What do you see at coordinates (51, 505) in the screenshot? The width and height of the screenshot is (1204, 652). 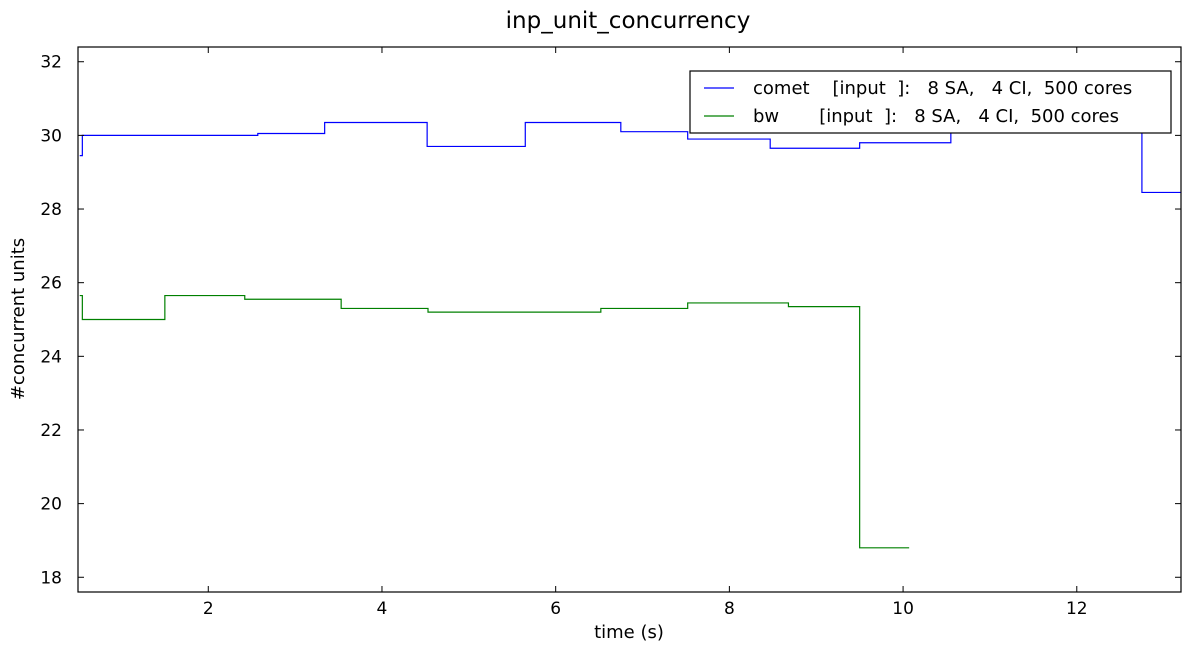 I see `y-tick-label: 20` at bounding box center [51, 505].